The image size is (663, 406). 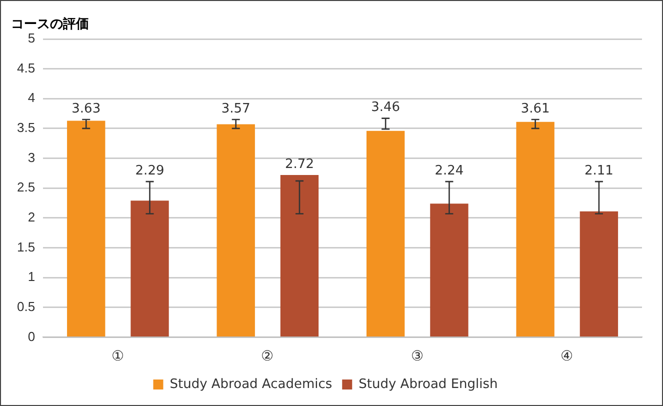 I want to click on data-label: 3.46, so click(x=385, y=108).